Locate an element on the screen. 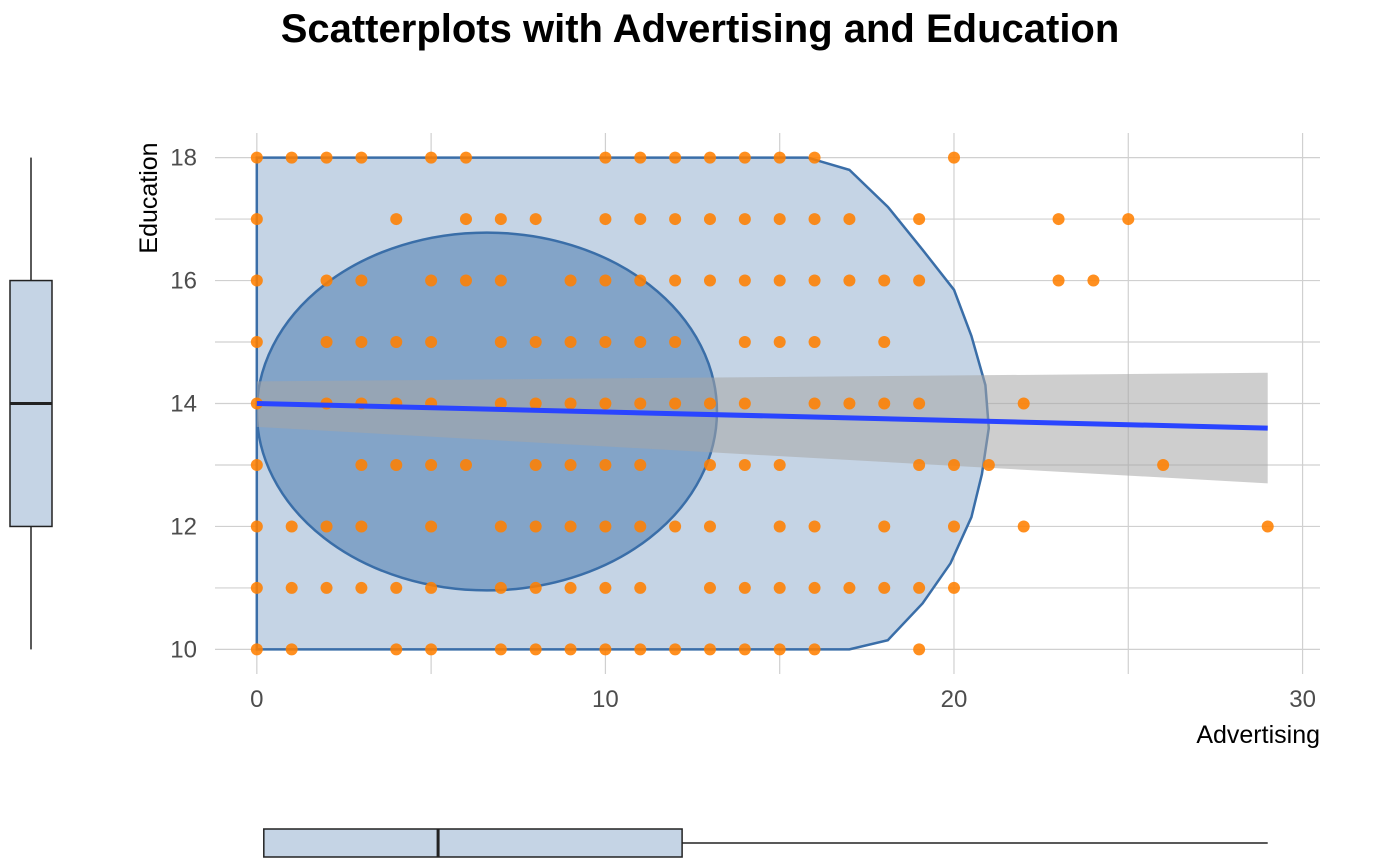 This screenshot has height=866, width=1400. x-tick-label: 30 is located at coordinates (1302, 699).